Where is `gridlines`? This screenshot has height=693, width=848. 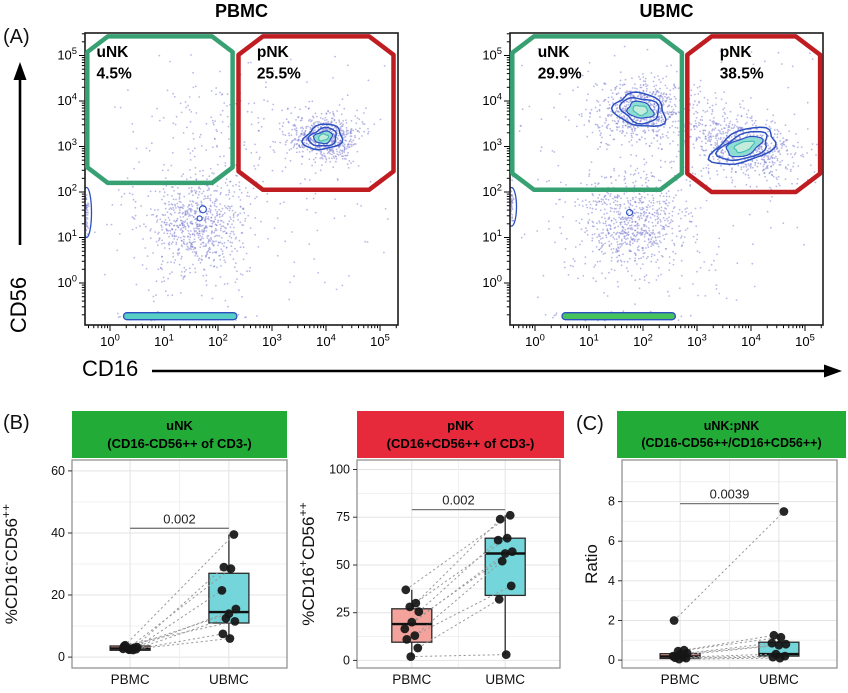 gridlines is located at coordinates (729, 564).